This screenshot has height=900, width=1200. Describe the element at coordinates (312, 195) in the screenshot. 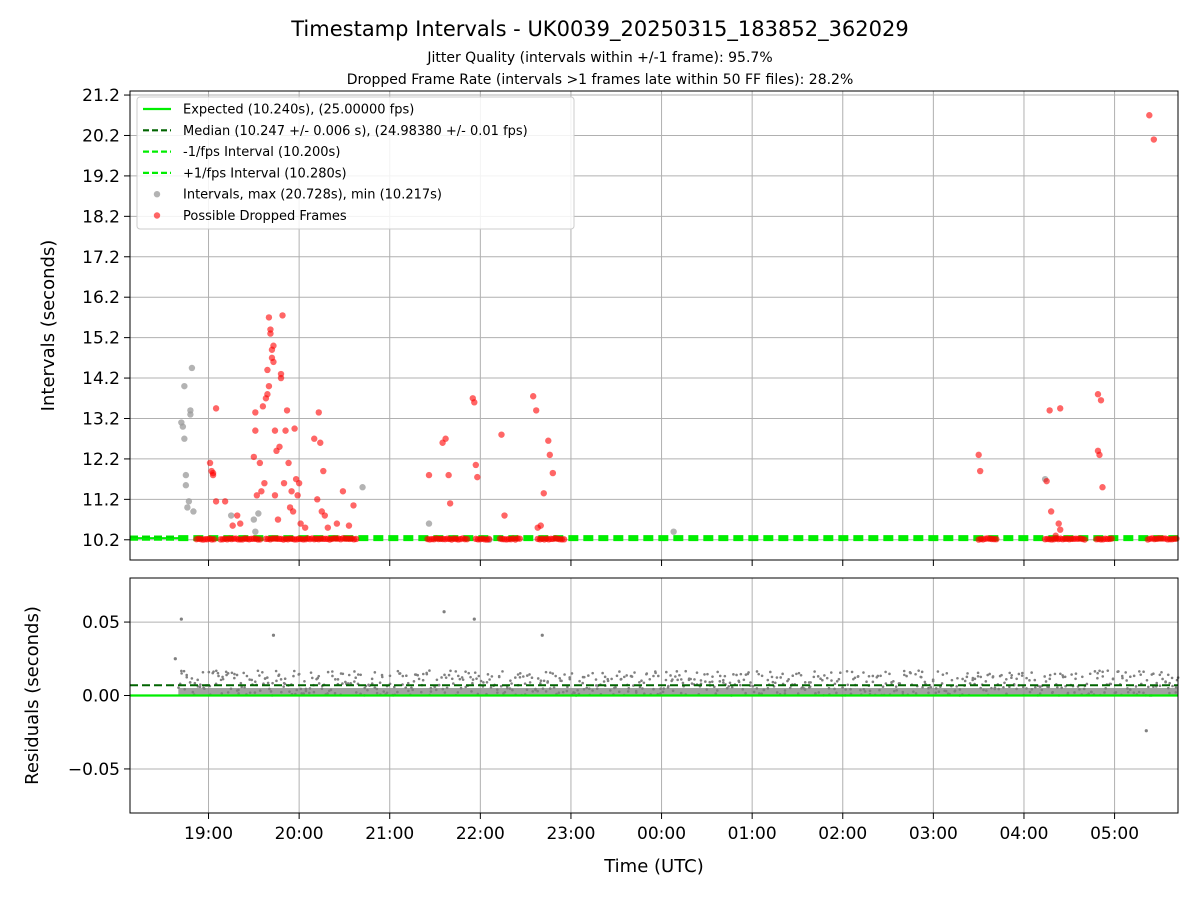

I see `legend-entry: Intervals, max (20.728s), min (10.217s)` at that location.